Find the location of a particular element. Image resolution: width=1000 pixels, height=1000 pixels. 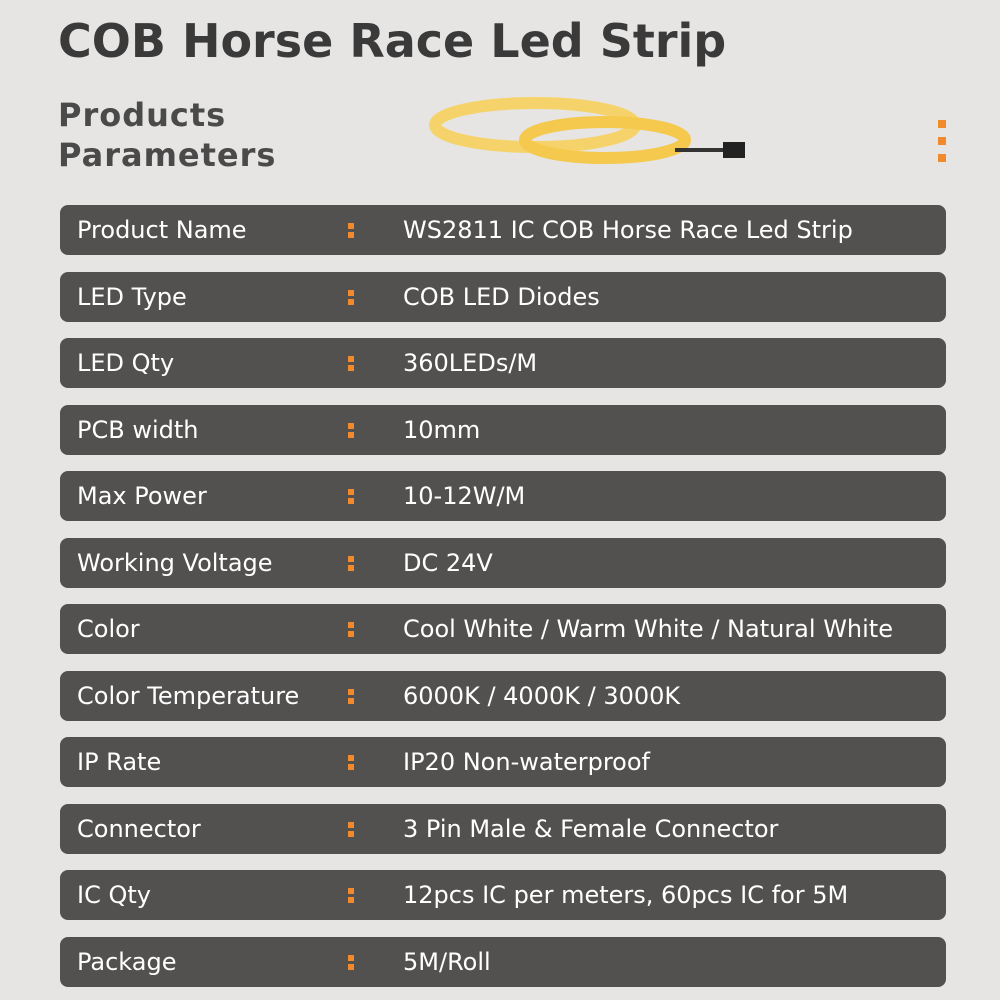

table-row: IP Rate IP20 Non-waterproof is located at coordinates (503, 762).